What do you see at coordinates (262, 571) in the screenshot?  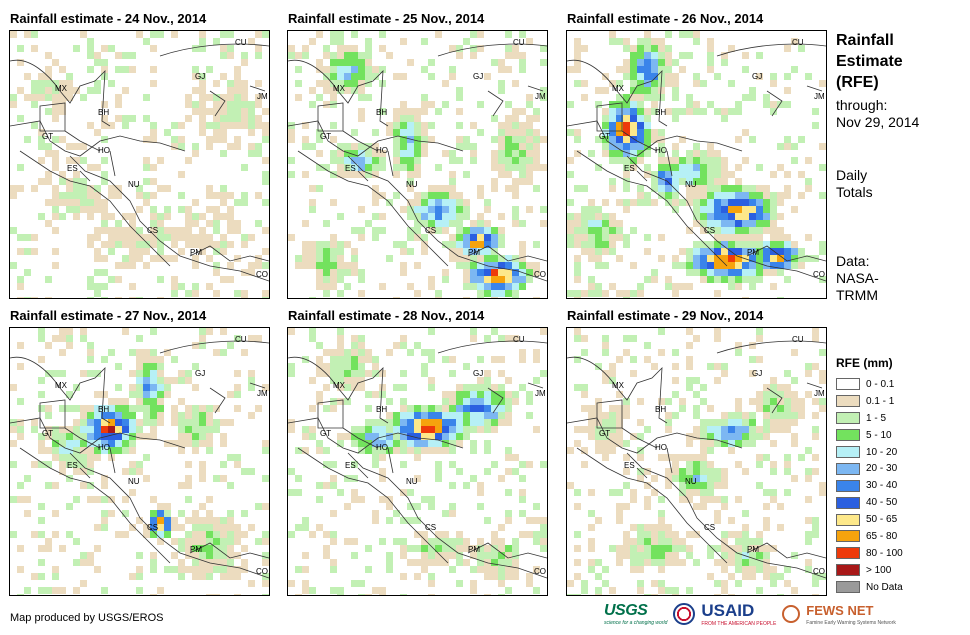 I see `country-label: CO` at bounding box center [262, 571].